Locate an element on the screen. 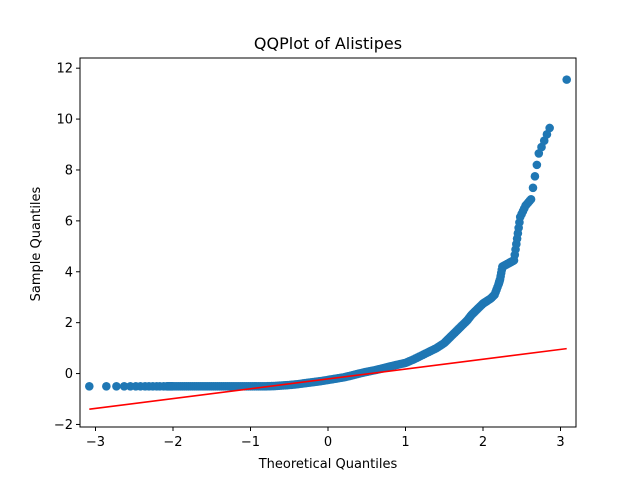 The width and height of the screenshot is (640, 480). y-tick-label: −2 is located at coordinates (63, 425).